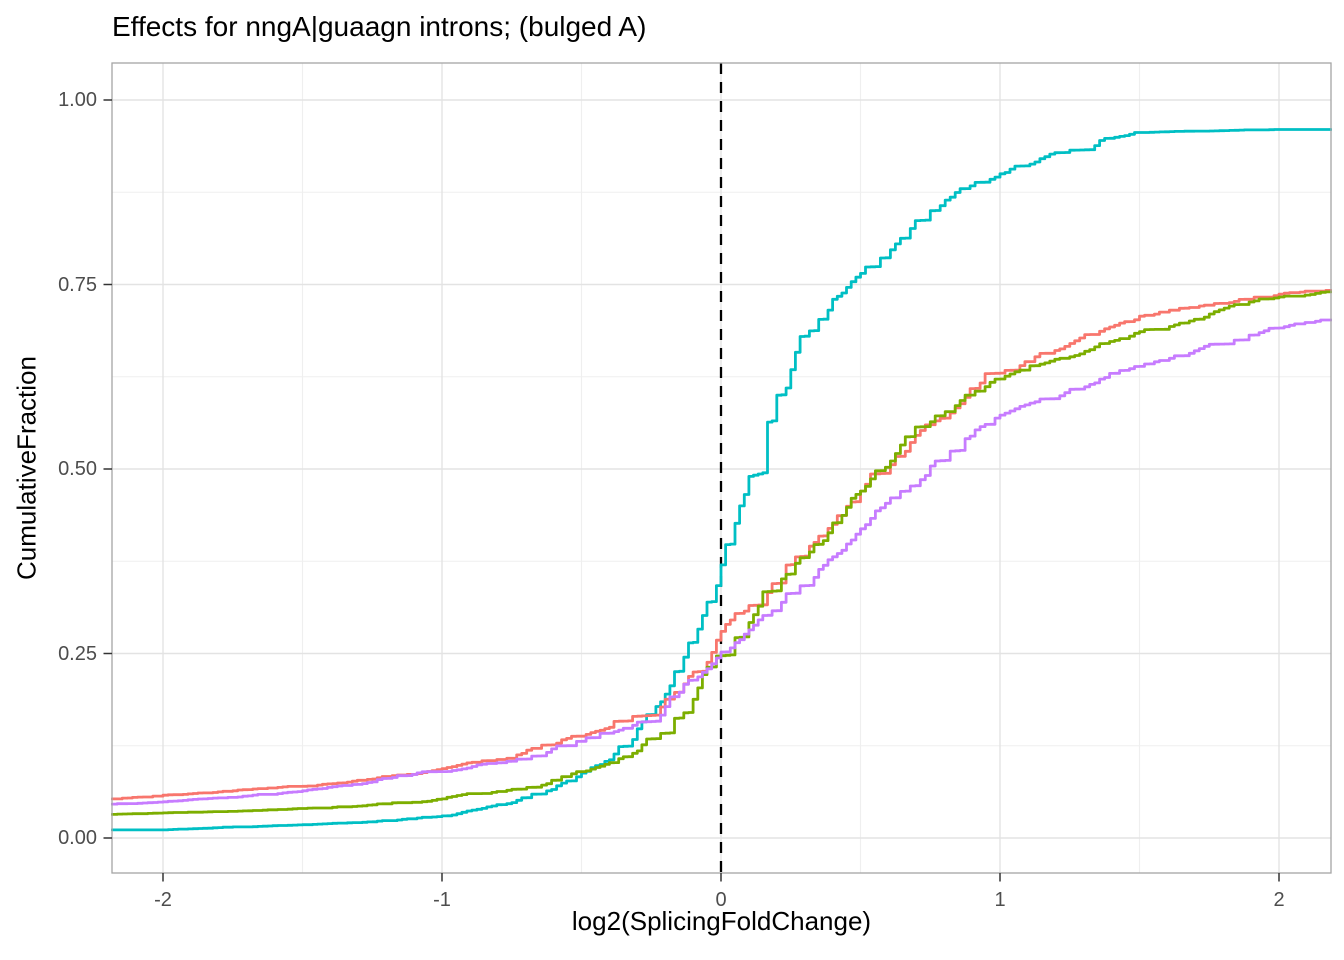 The width and height of the screenshot is (1344, 960). What do you see at coordinates (1279, 900) in the screenshot?
I see `x-tick-label: 2` at bounding box center [1279, 900].